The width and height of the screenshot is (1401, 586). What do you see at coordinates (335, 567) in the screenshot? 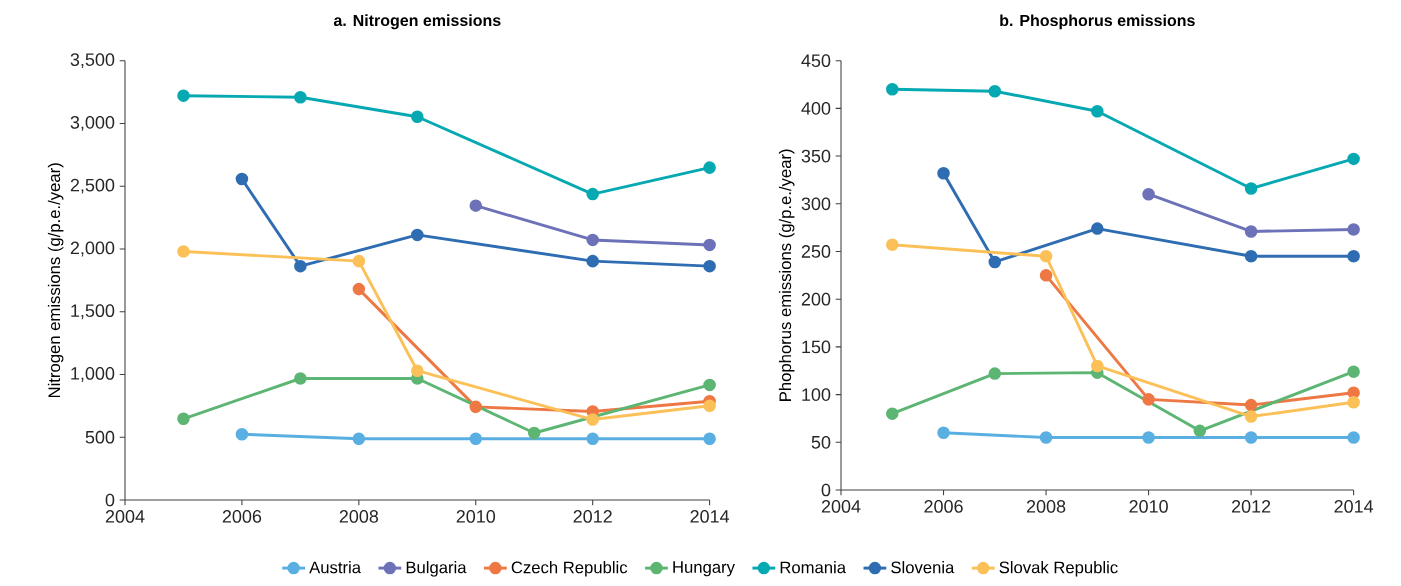
I see `legend-label: Austria` at bounding box center [335, 567].